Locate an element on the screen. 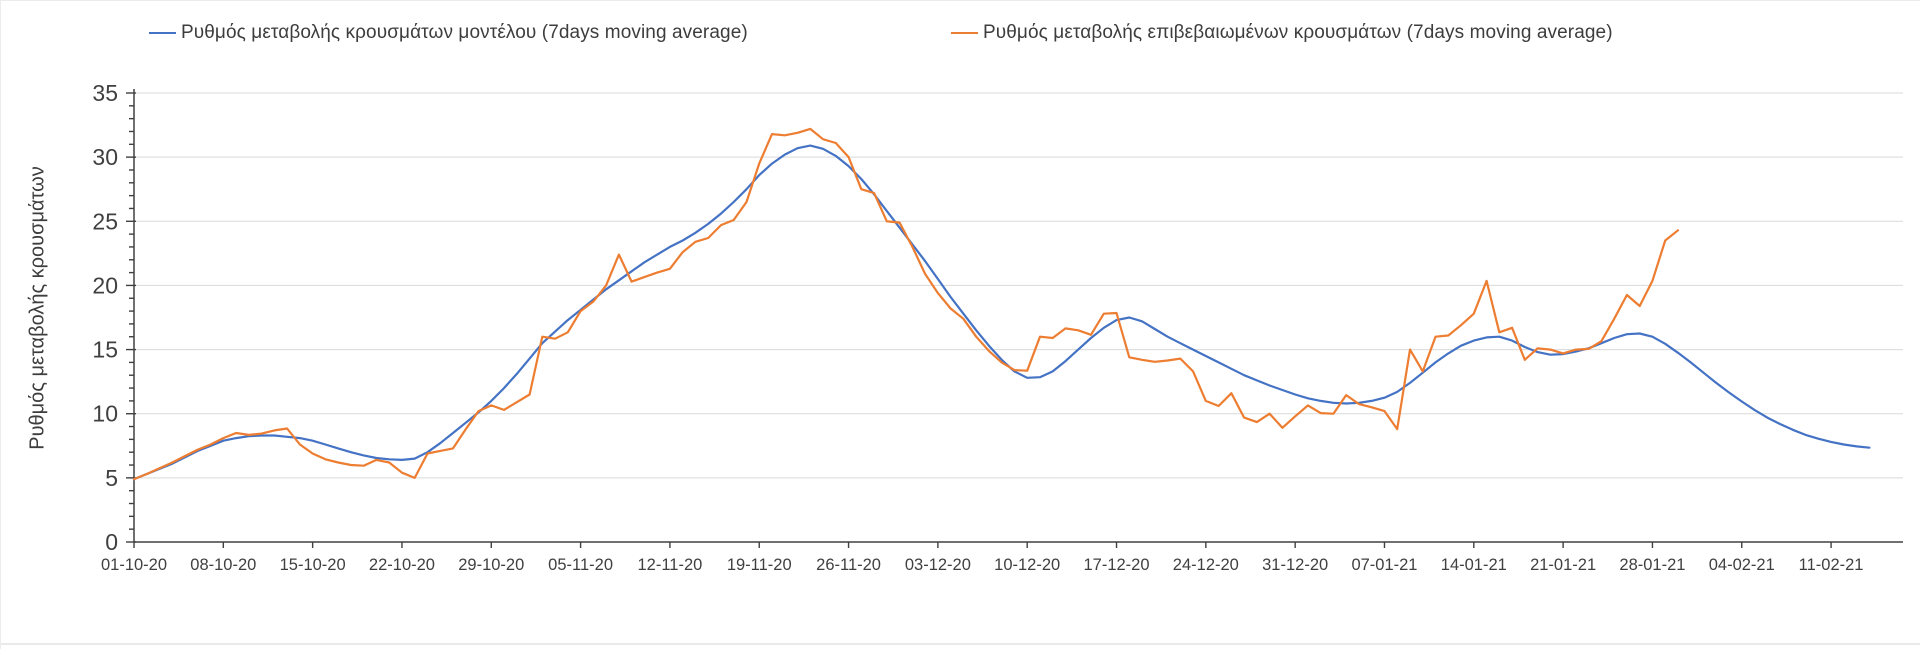  x-tick-label-24-12-20: 24-12-20 is located at coordinates (1206, 565).